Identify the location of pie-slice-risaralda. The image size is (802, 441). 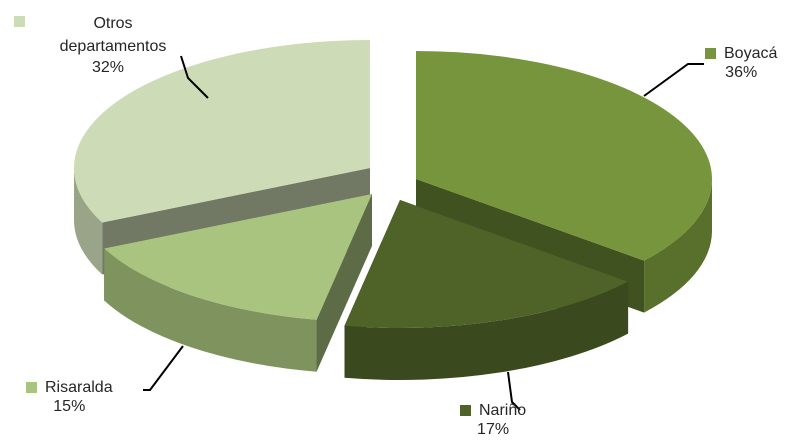
(238, 257).